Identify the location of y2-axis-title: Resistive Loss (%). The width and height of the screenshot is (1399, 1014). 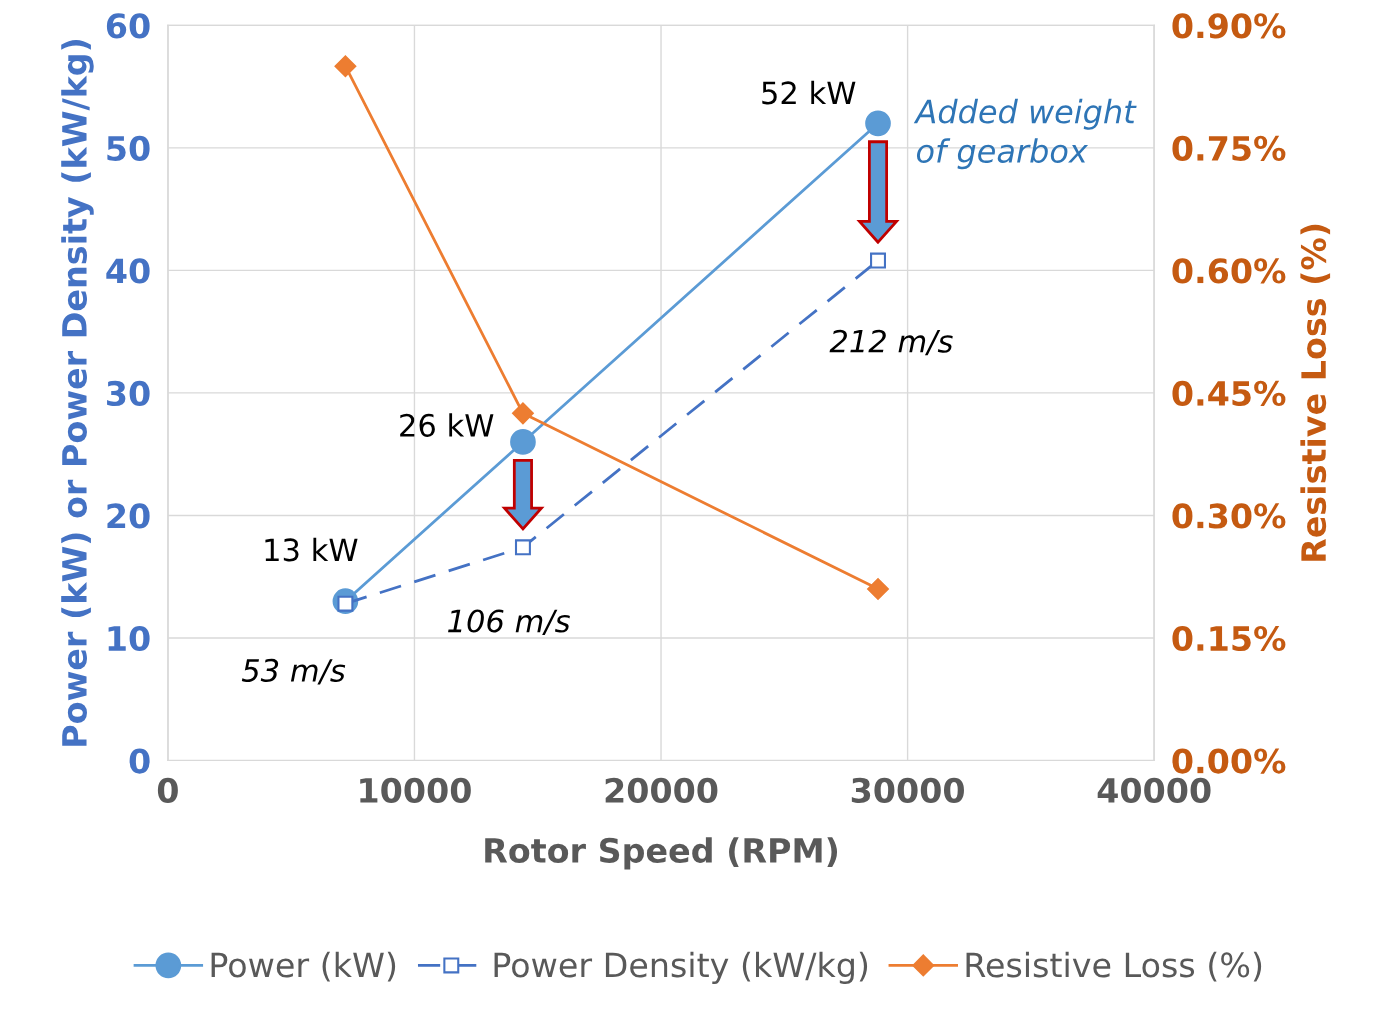
(1315, 392).